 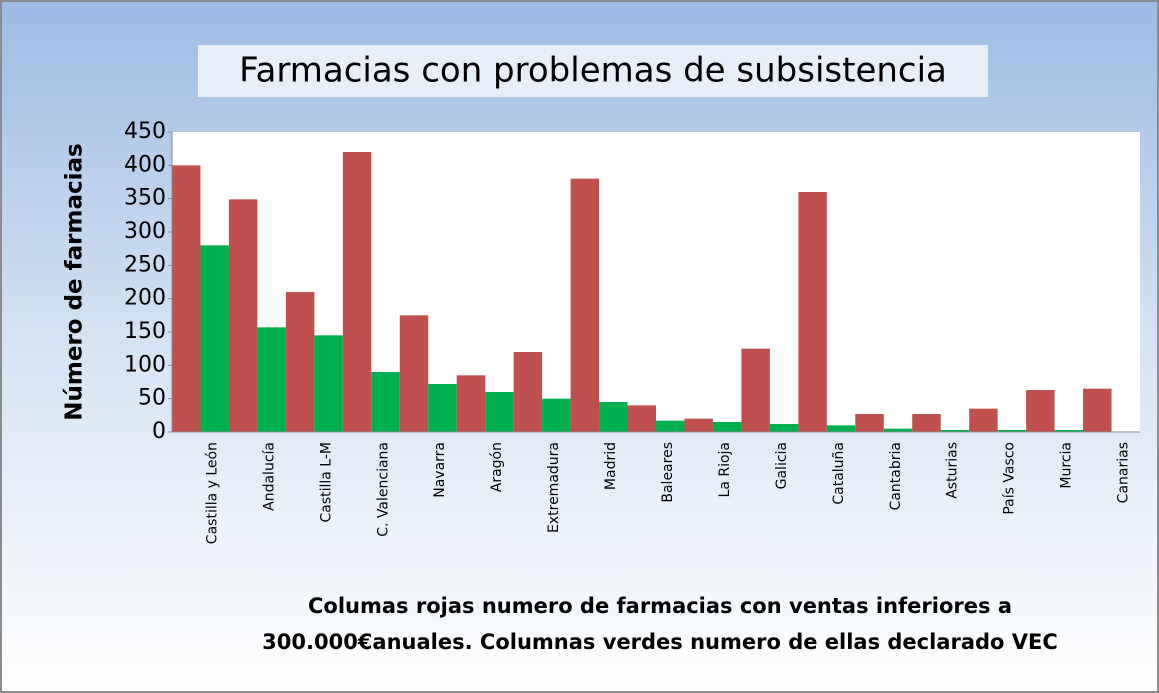 What do you see at coordinates (145, 364) in the screenshot?
I see `y-tick-label: 100` at bounding box center [145, 364].